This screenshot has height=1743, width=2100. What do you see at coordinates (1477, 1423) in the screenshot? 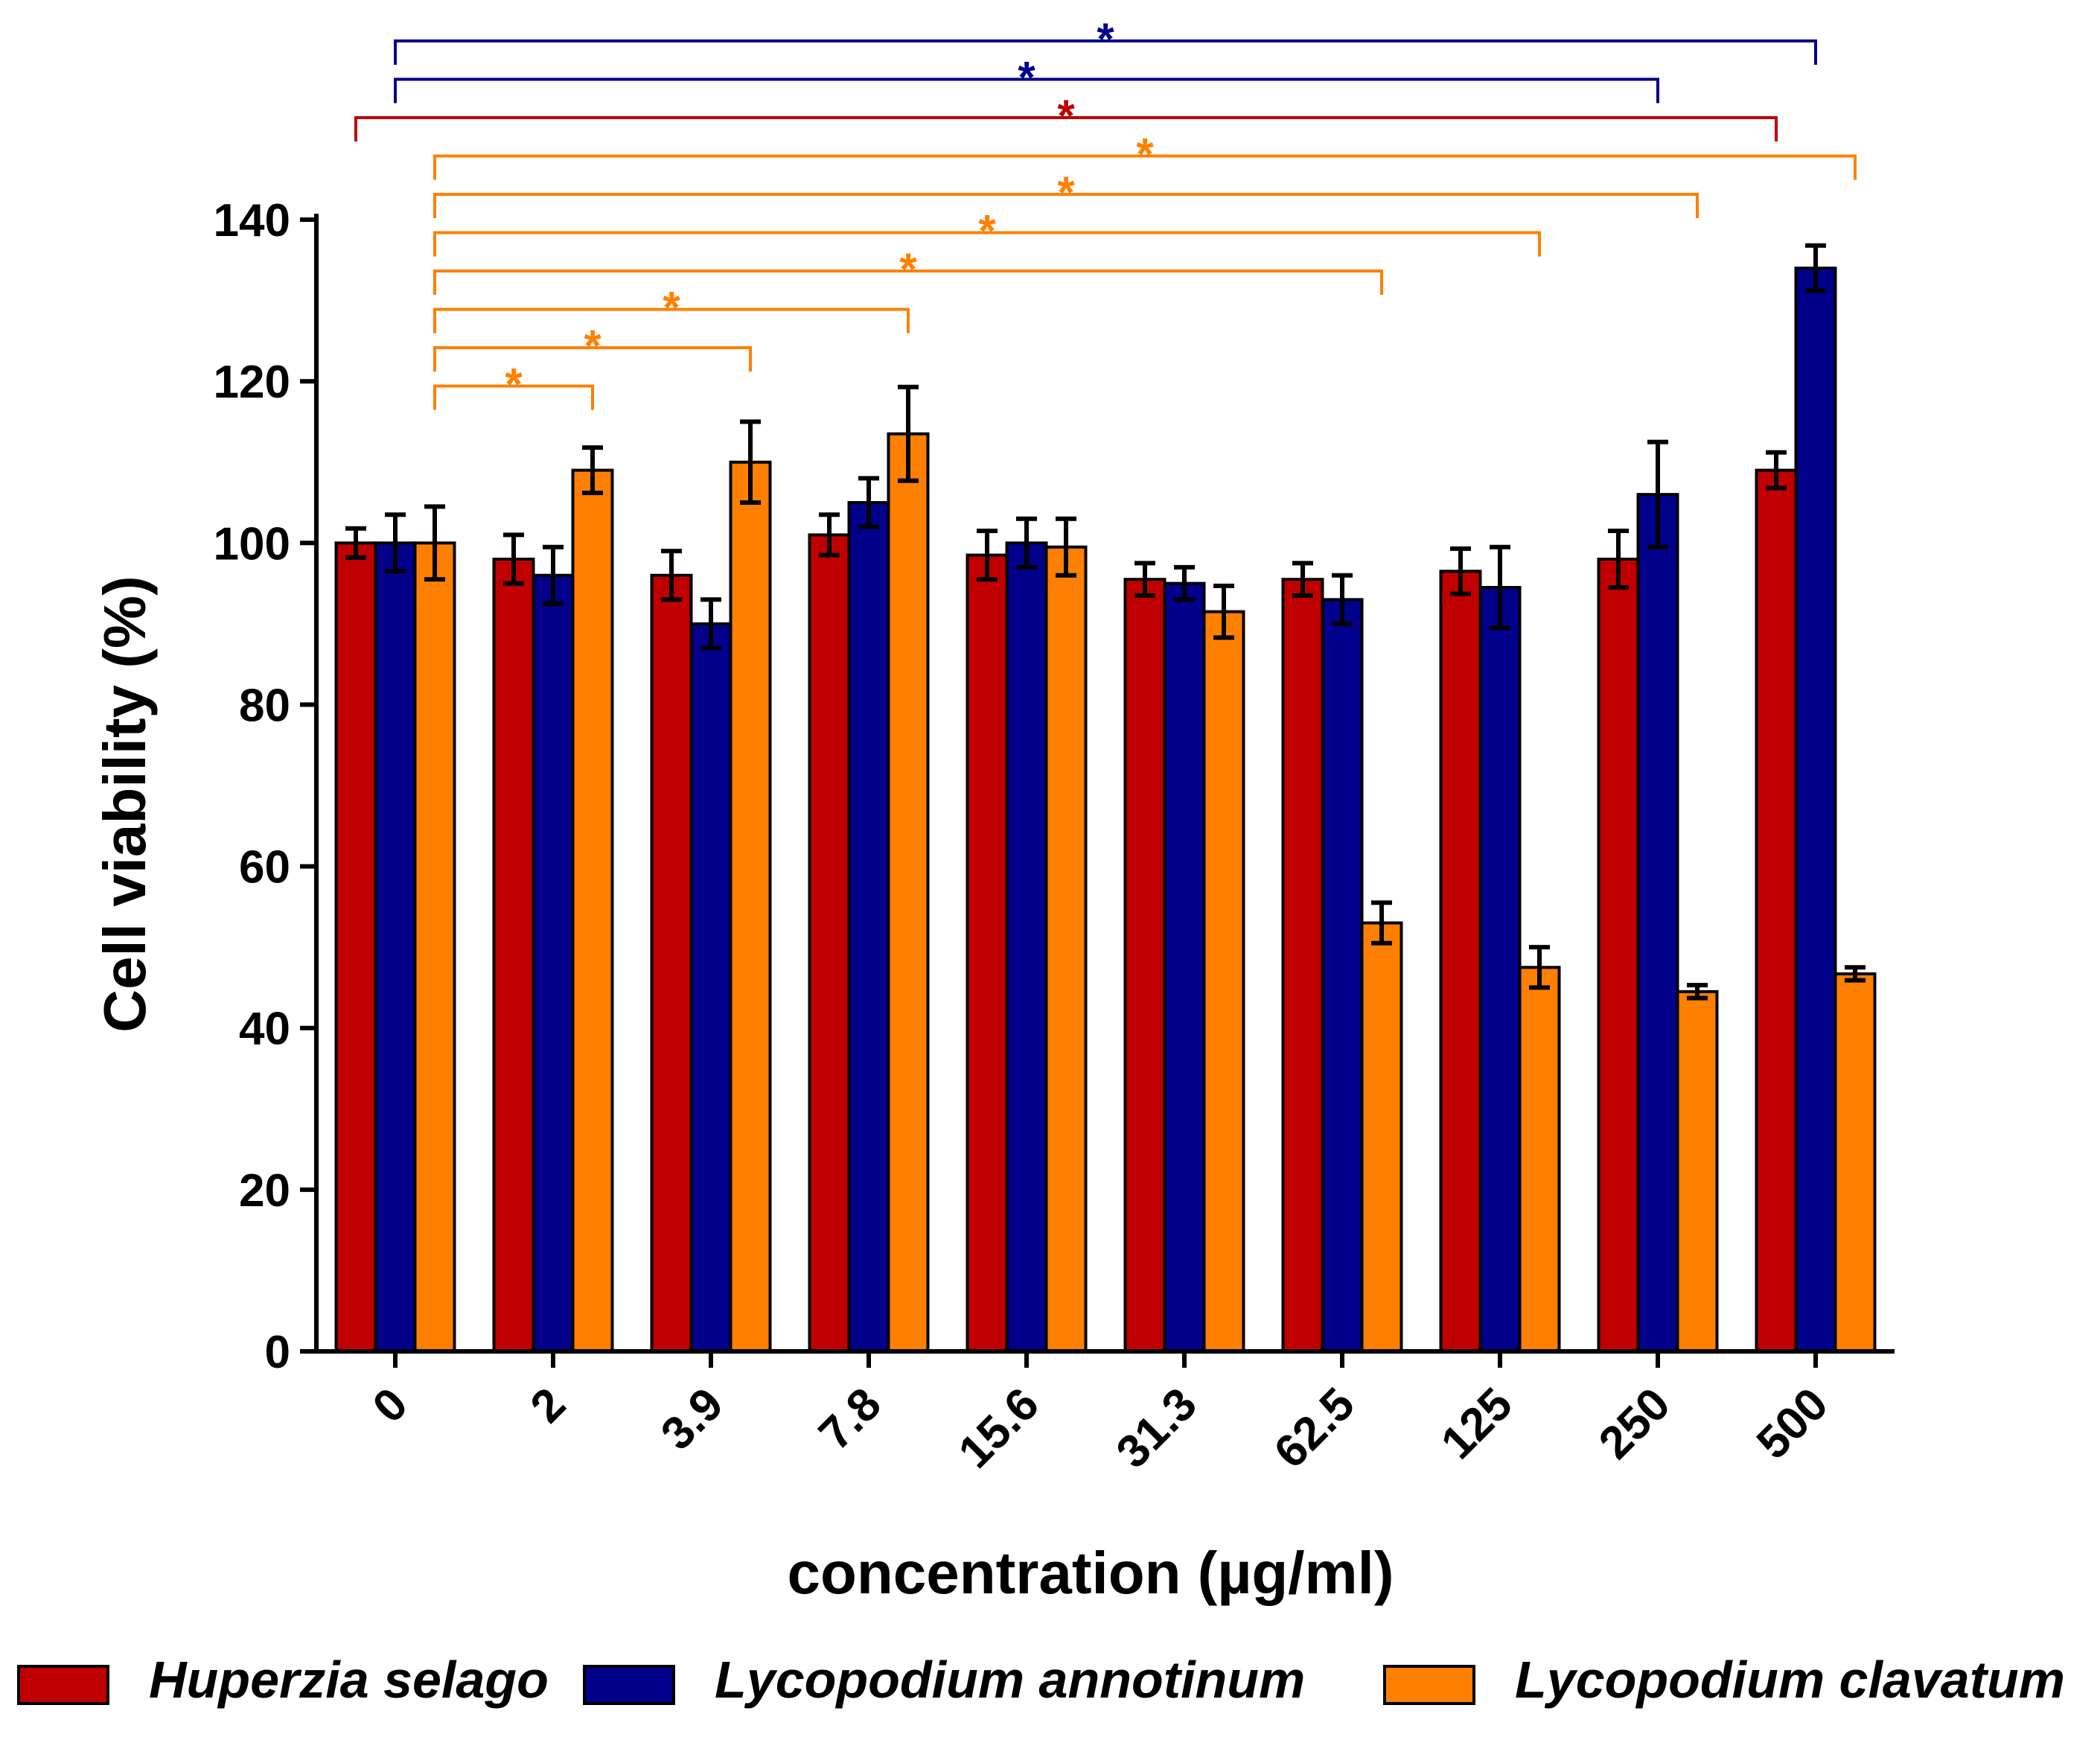
I see `x-tick-label: 125` at bounding box center [1477, 1423].